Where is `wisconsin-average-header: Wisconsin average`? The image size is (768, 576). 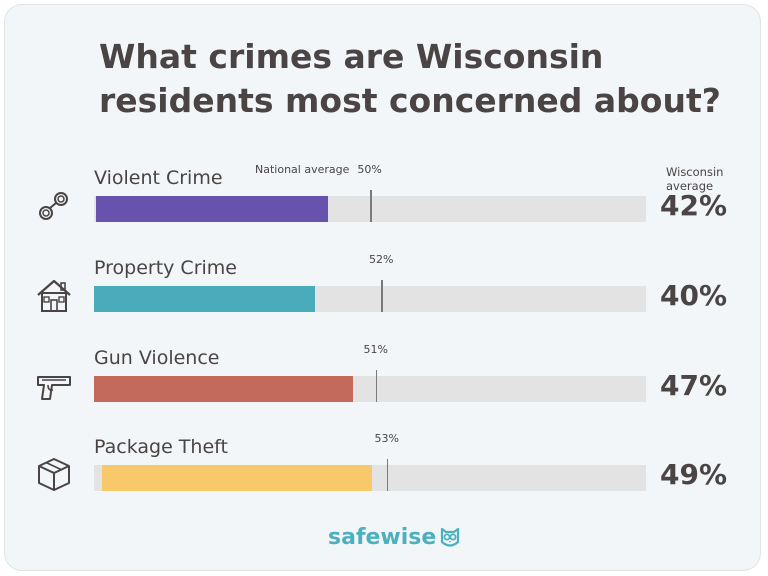
wisconsin-average-header: Wisconsin average is located at coordinates (695, 179).